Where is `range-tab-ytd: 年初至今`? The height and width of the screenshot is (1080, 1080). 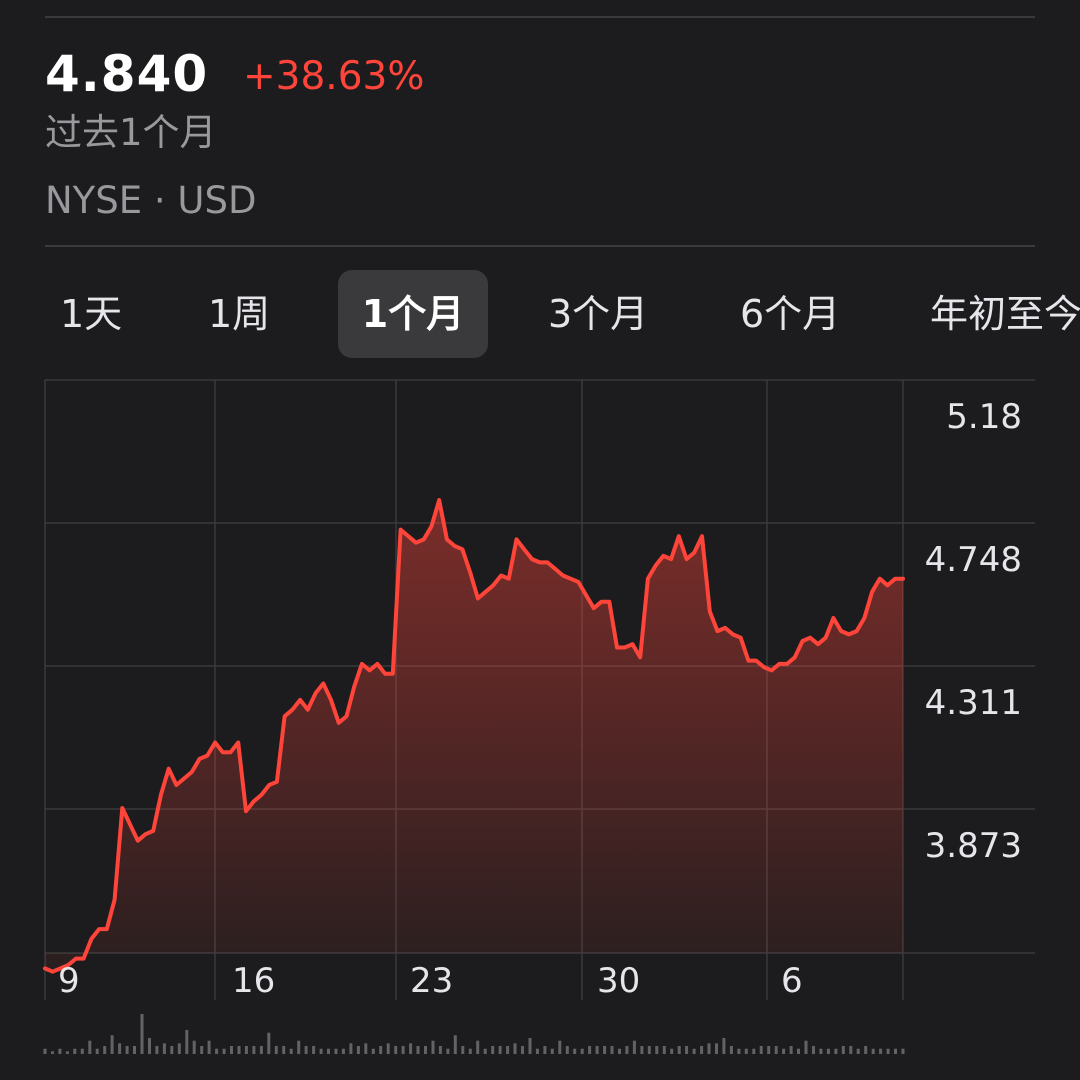 range-tab-ytd: 年初至今 is located at coordinates (1005, 314).